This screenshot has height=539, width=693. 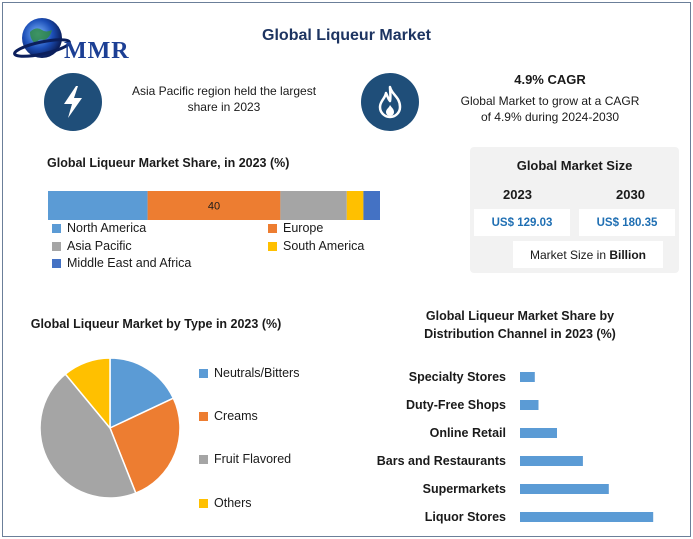 I want to click on year-2030-label: 2030, so click(x=630, y=194).